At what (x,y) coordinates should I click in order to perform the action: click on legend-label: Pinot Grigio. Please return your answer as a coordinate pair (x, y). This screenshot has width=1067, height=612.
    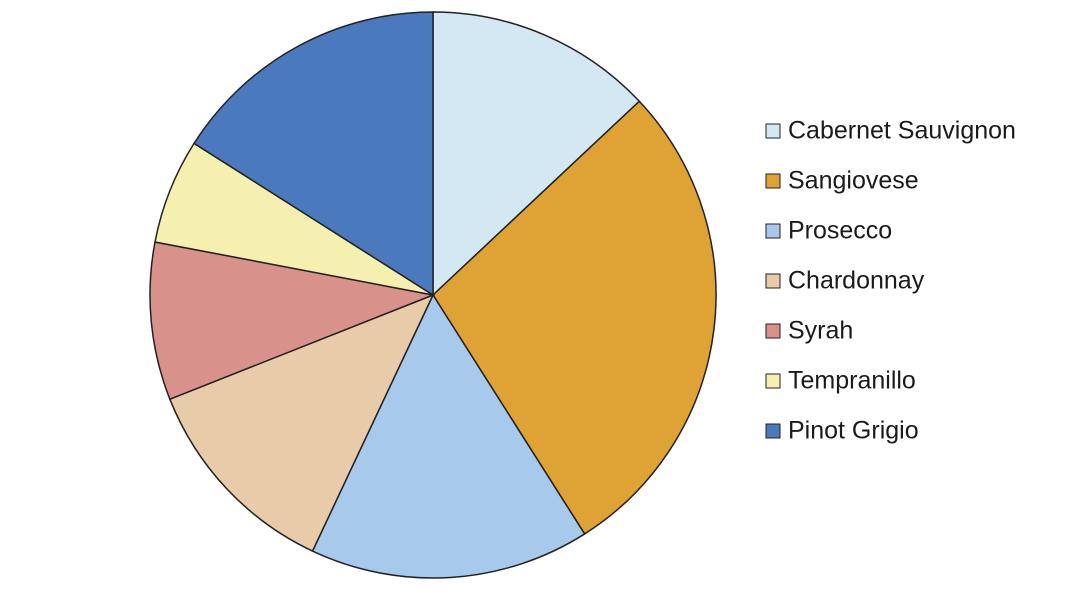
    Looking at the image, I should click on (853, 431).